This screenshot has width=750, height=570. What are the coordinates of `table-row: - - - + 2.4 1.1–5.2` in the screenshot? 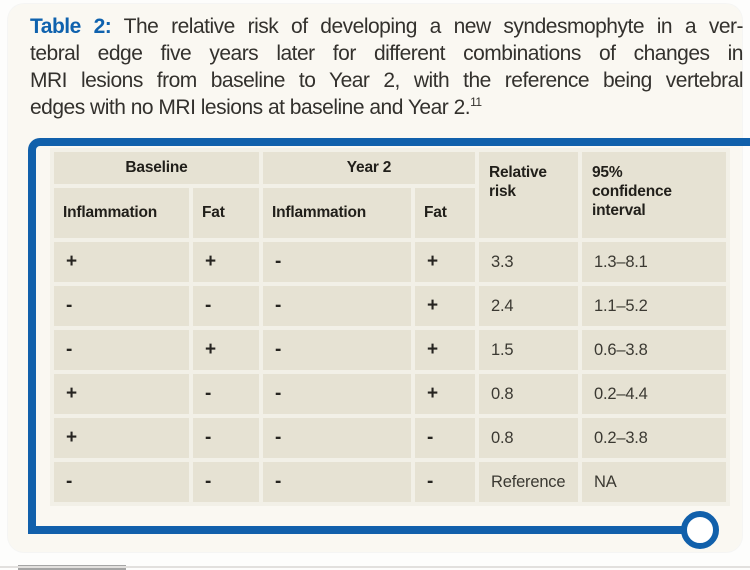 It's located at (390, 306).